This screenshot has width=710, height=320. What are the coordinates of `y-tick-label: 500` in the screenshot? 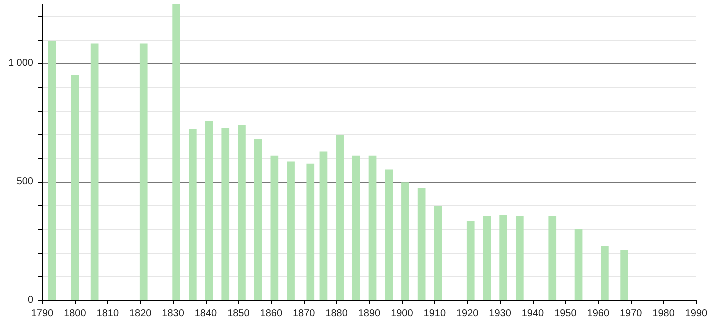 It's located at (25, 182).